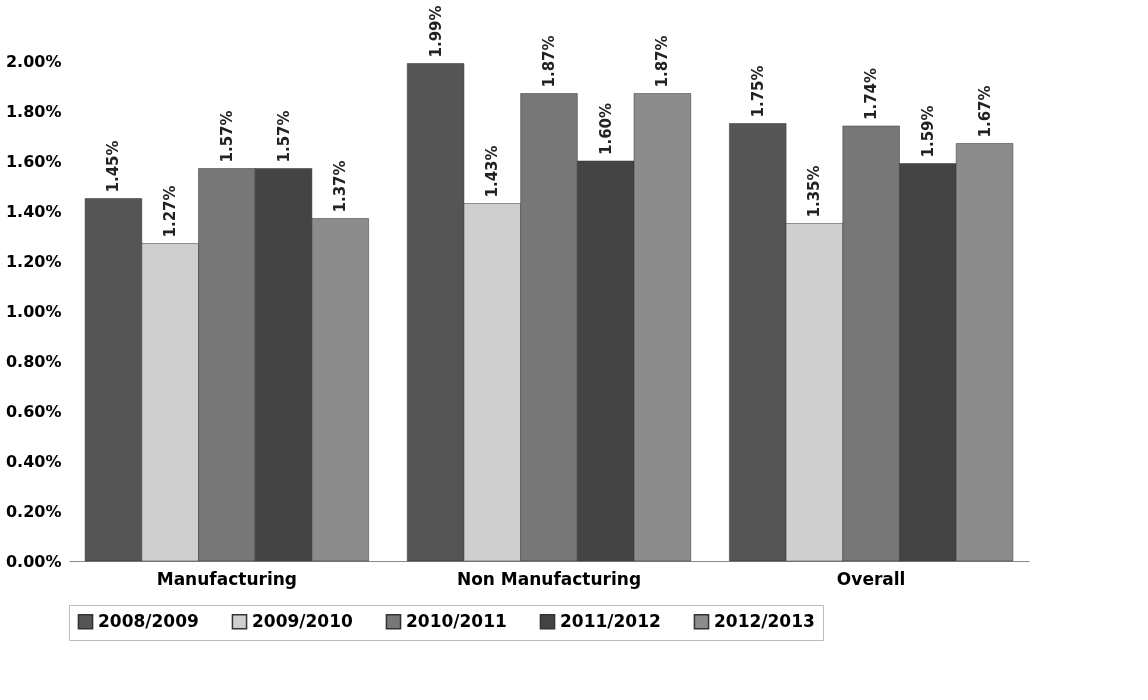 The image size is (1148, 700). Describe the element at coordinates (927, 131) in the screenshot. I see `data-label: 1.59%` at that location.